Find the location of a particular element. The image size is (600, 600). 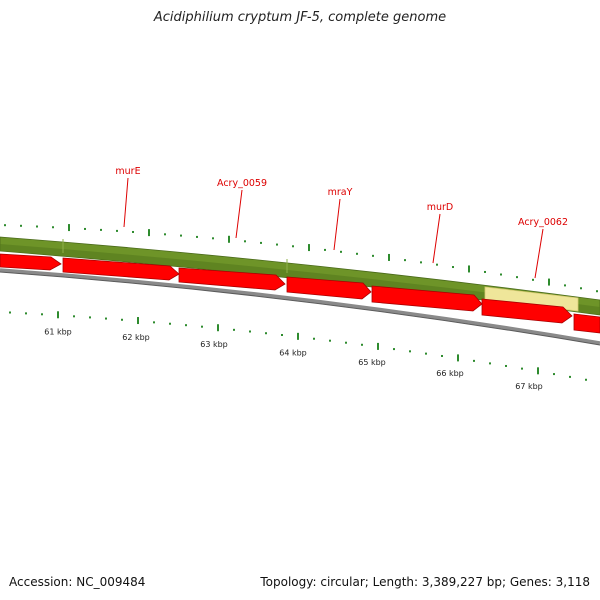

gene-label: Acry_0062 is located at coordinates (543, 222).